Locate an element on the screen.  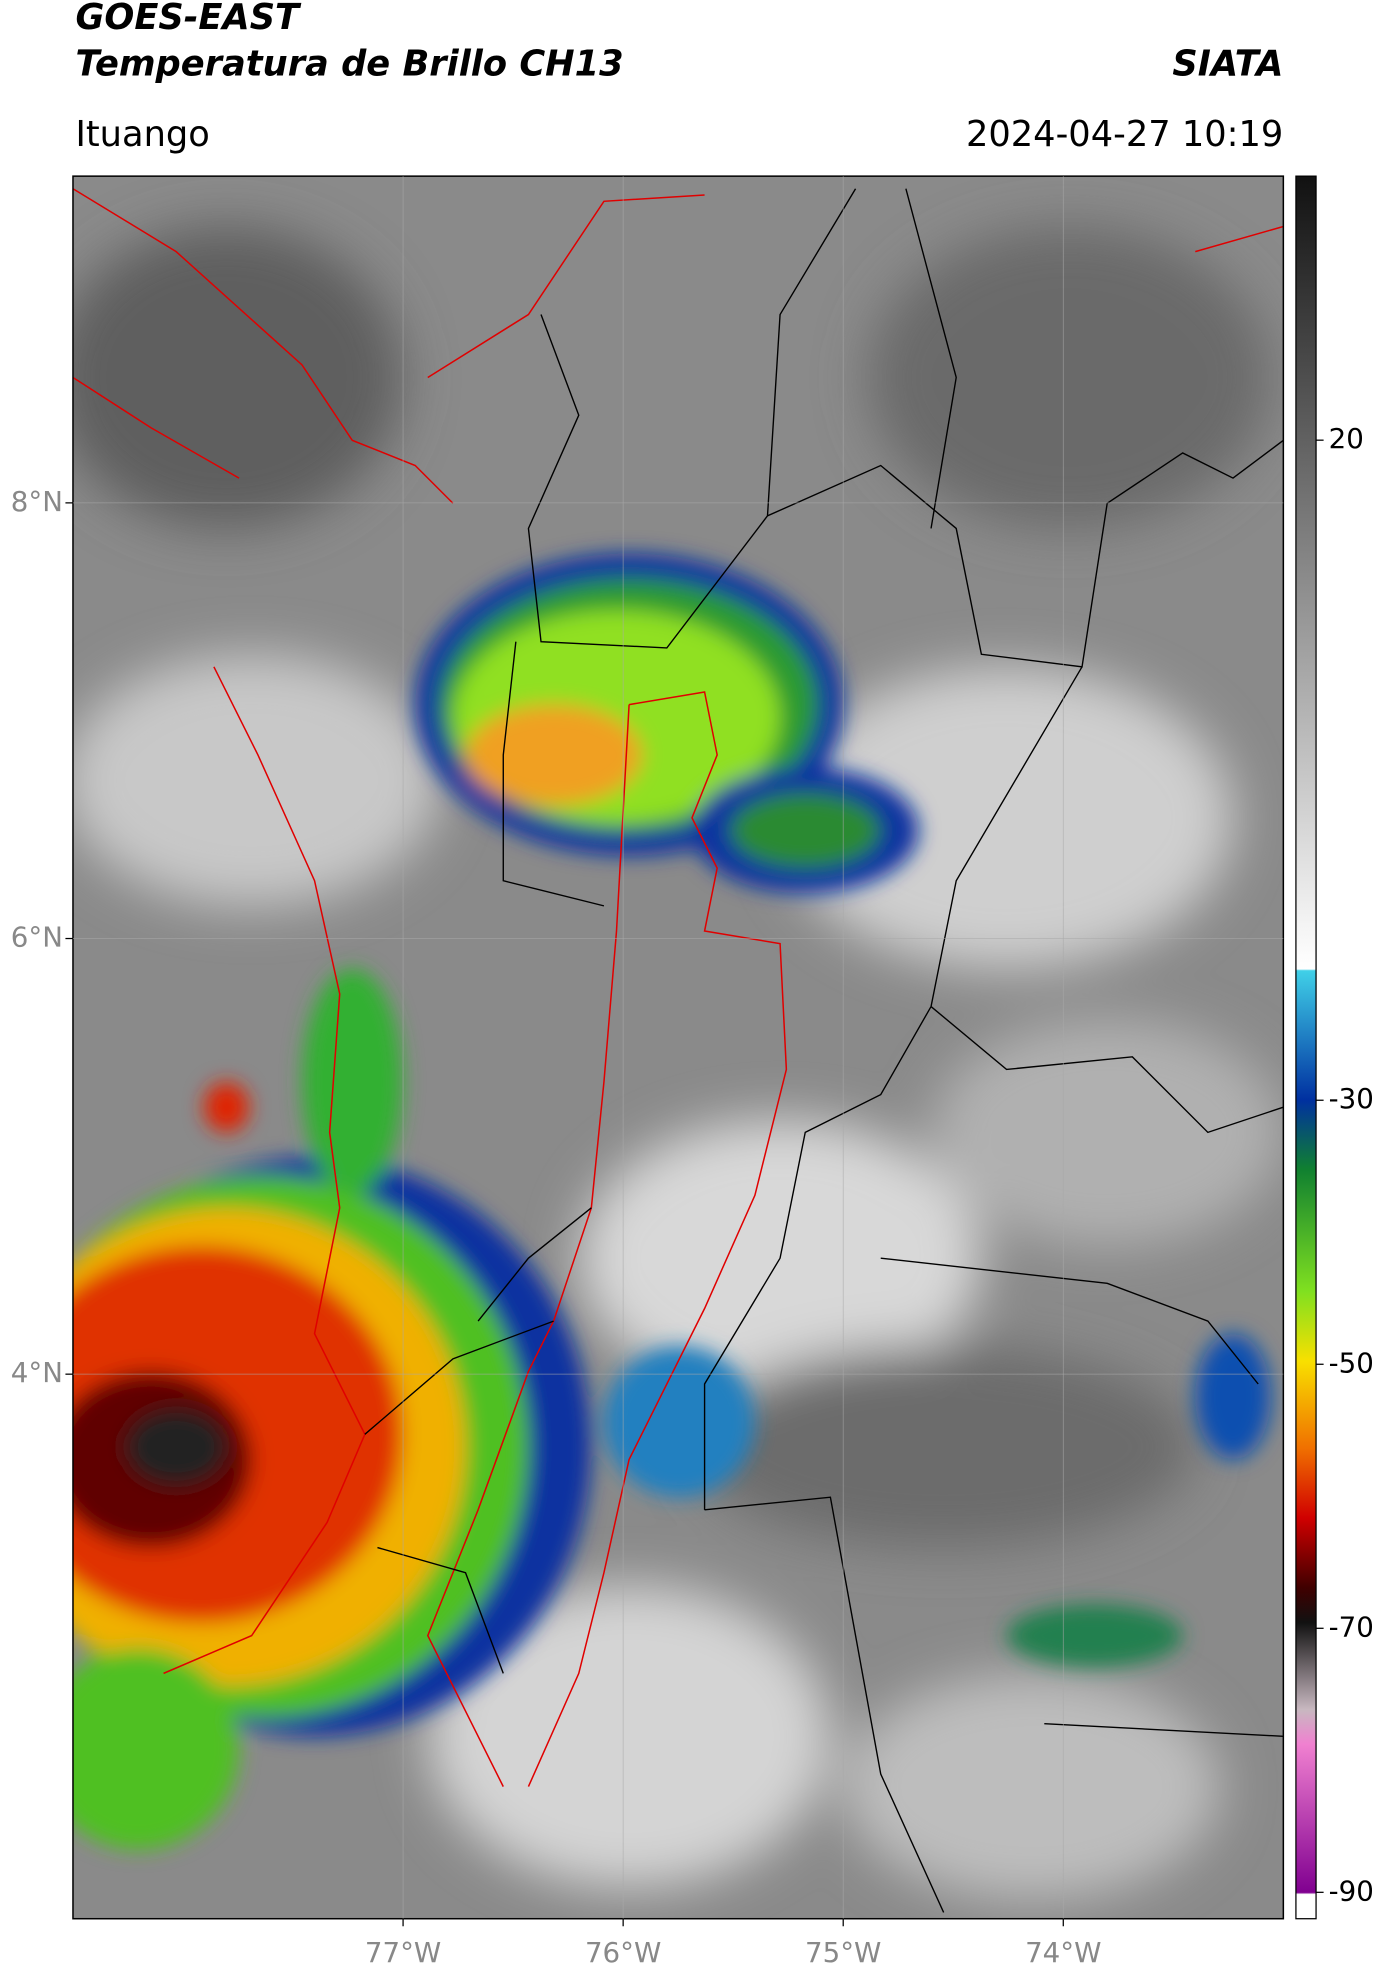
colorbar is located at coordinates (1306, 1047).